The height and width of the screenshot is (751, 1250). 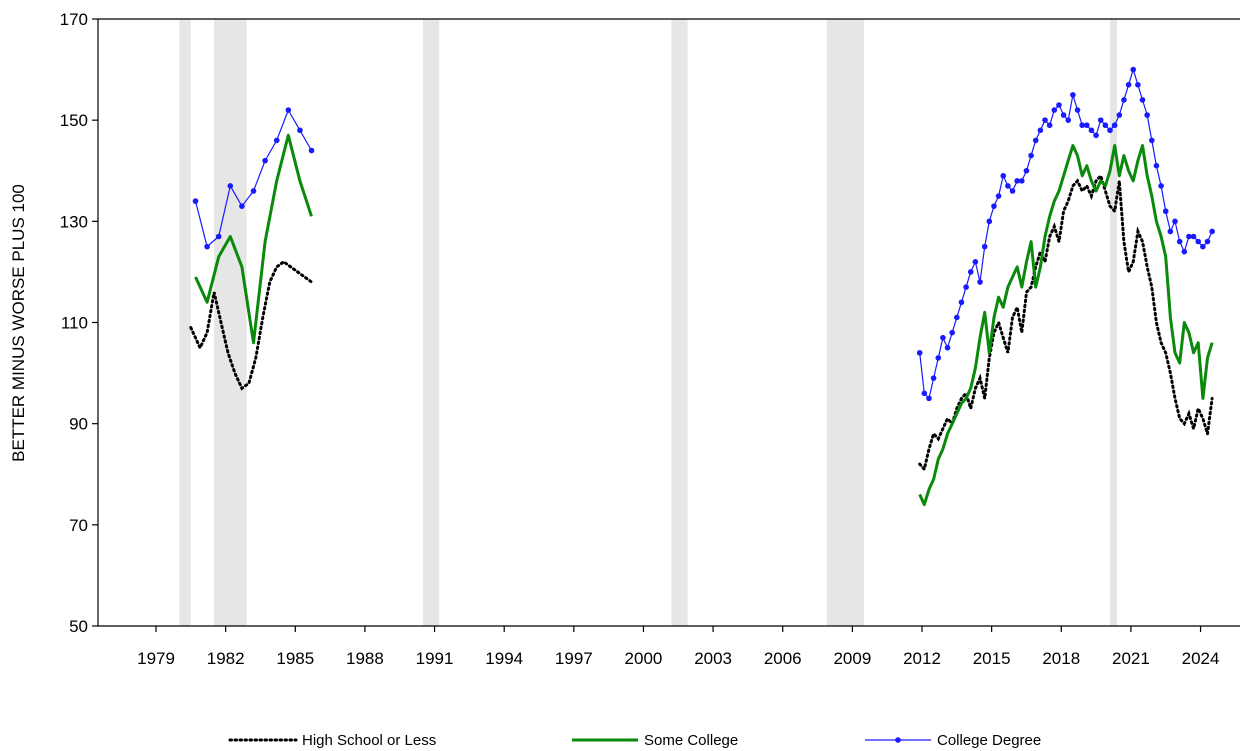 I want to click on y-tick-label: 70, so click(x=78, y=525).